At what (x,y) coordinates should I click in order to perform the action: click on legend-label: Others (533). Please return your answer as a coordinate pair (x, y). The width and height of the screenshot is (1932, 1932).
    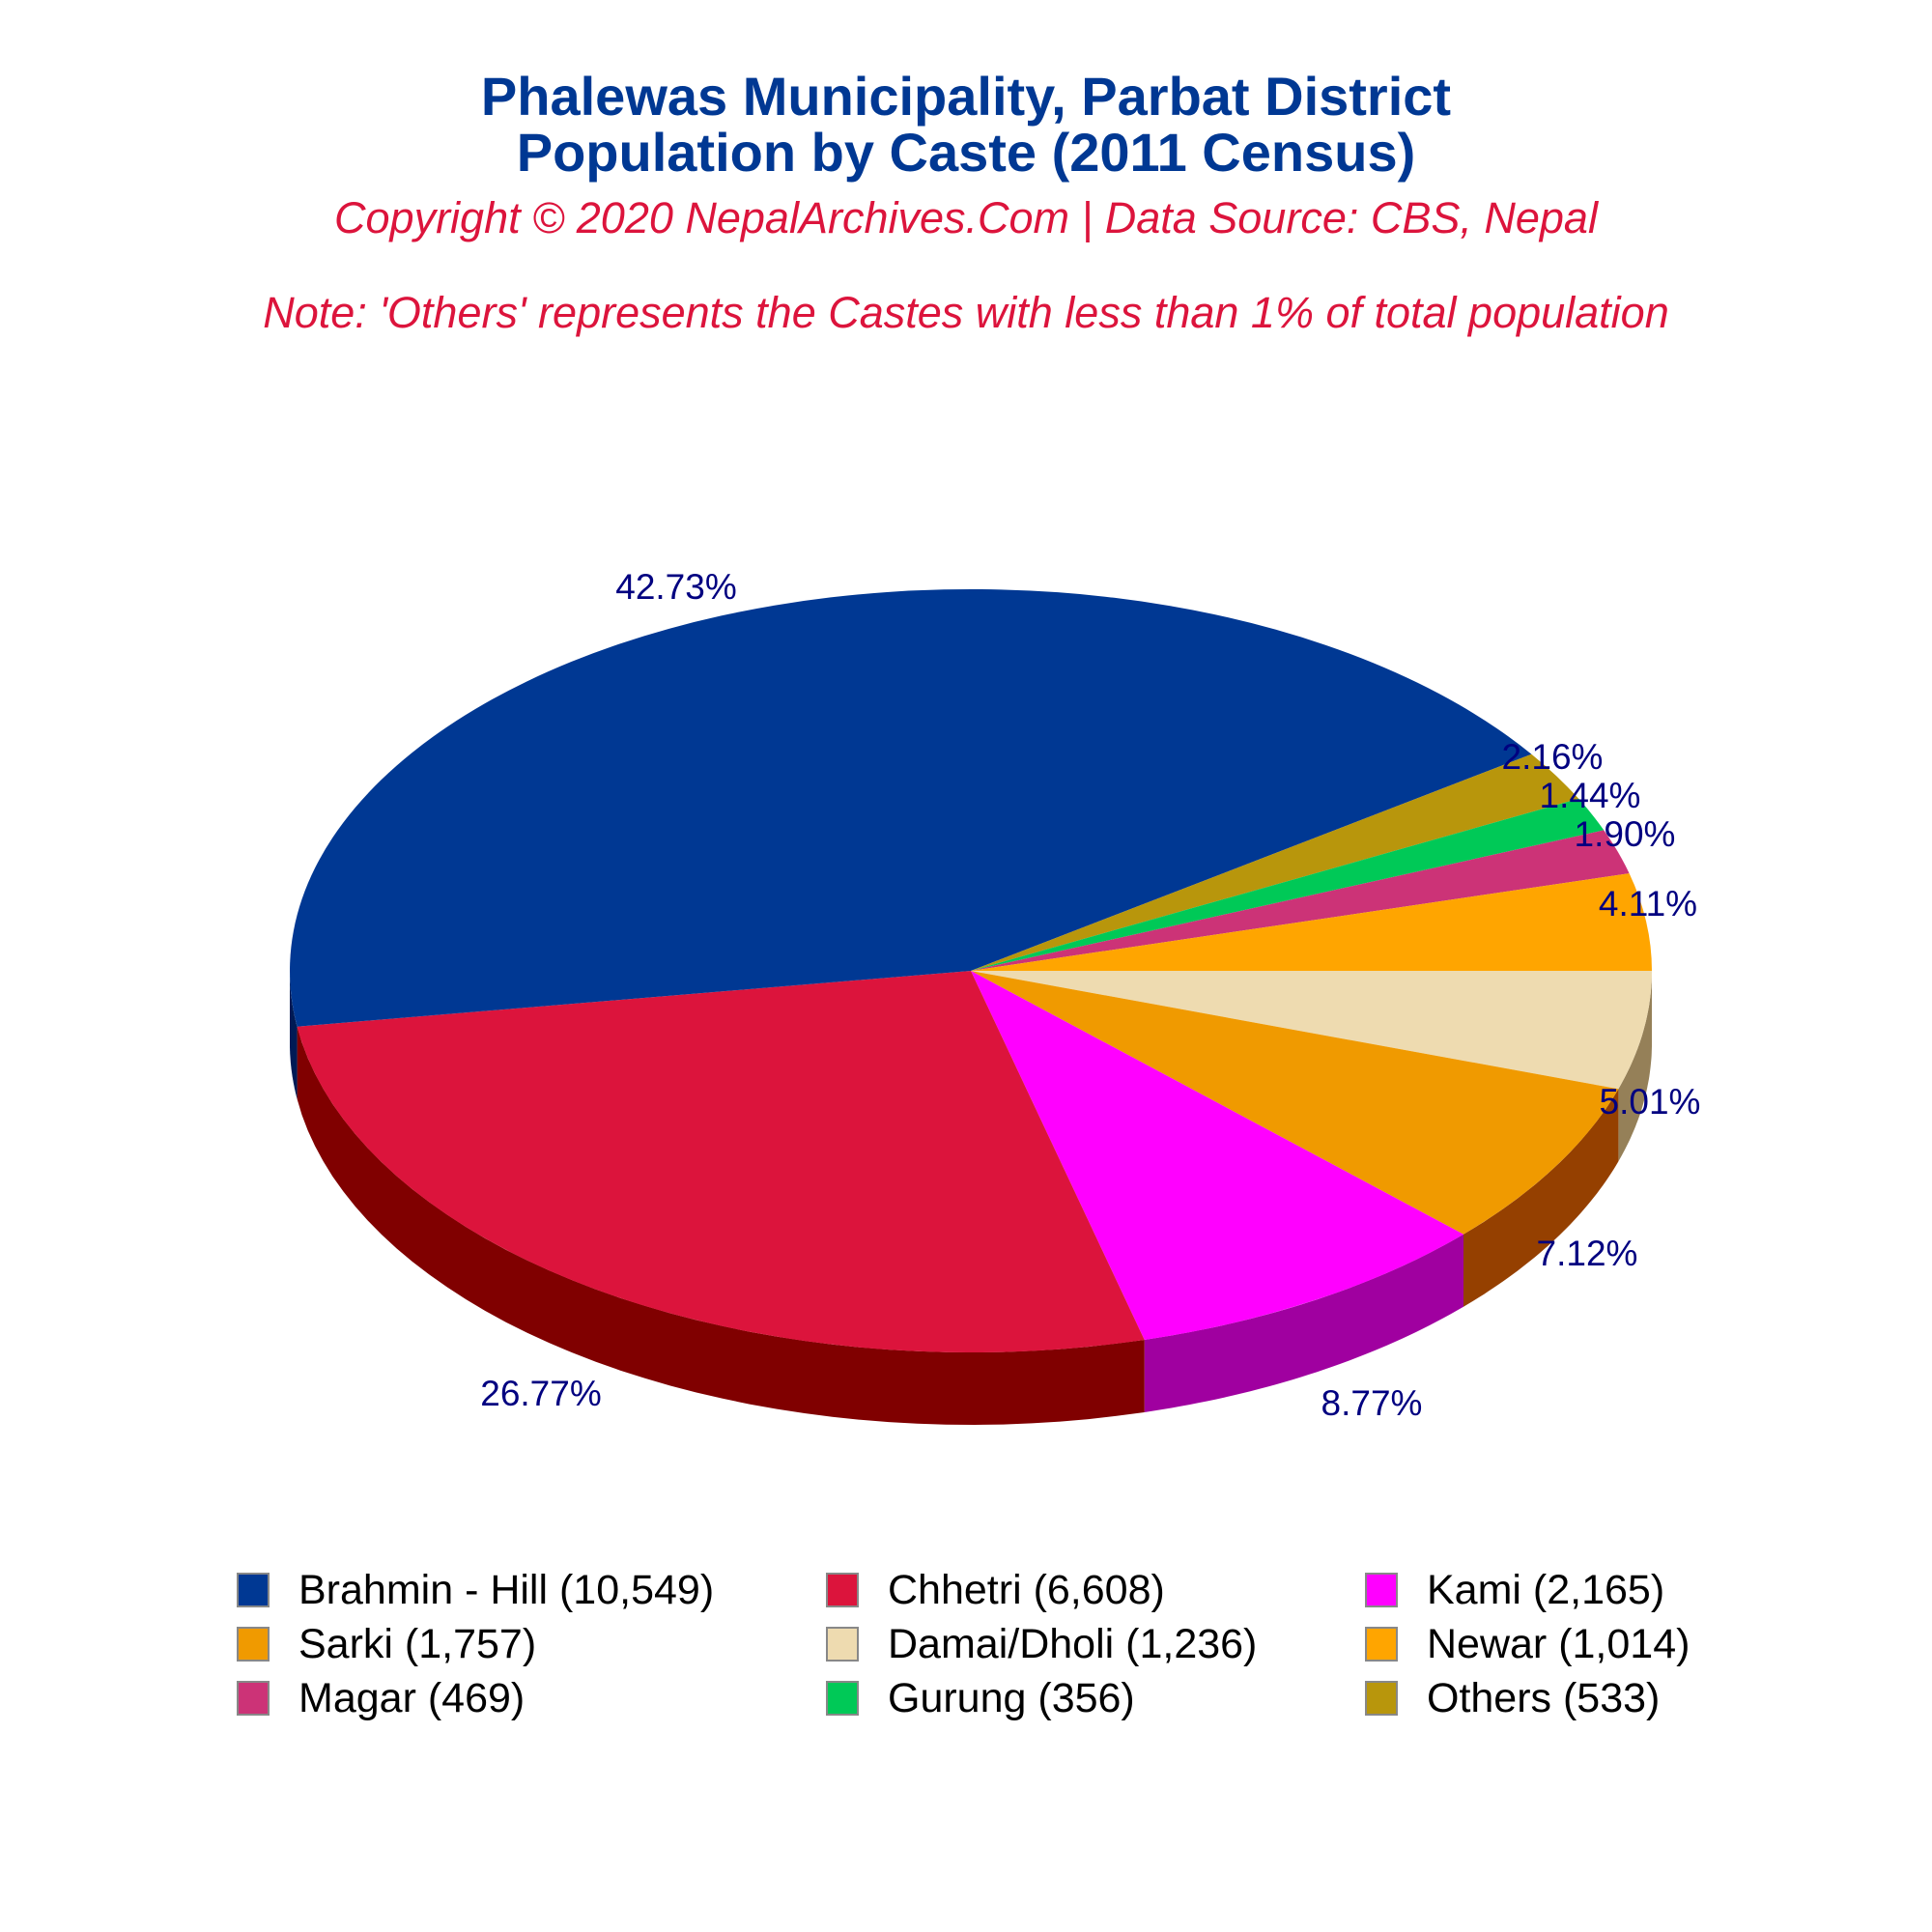
    Looking at the image, I should click on (1544, 1697).